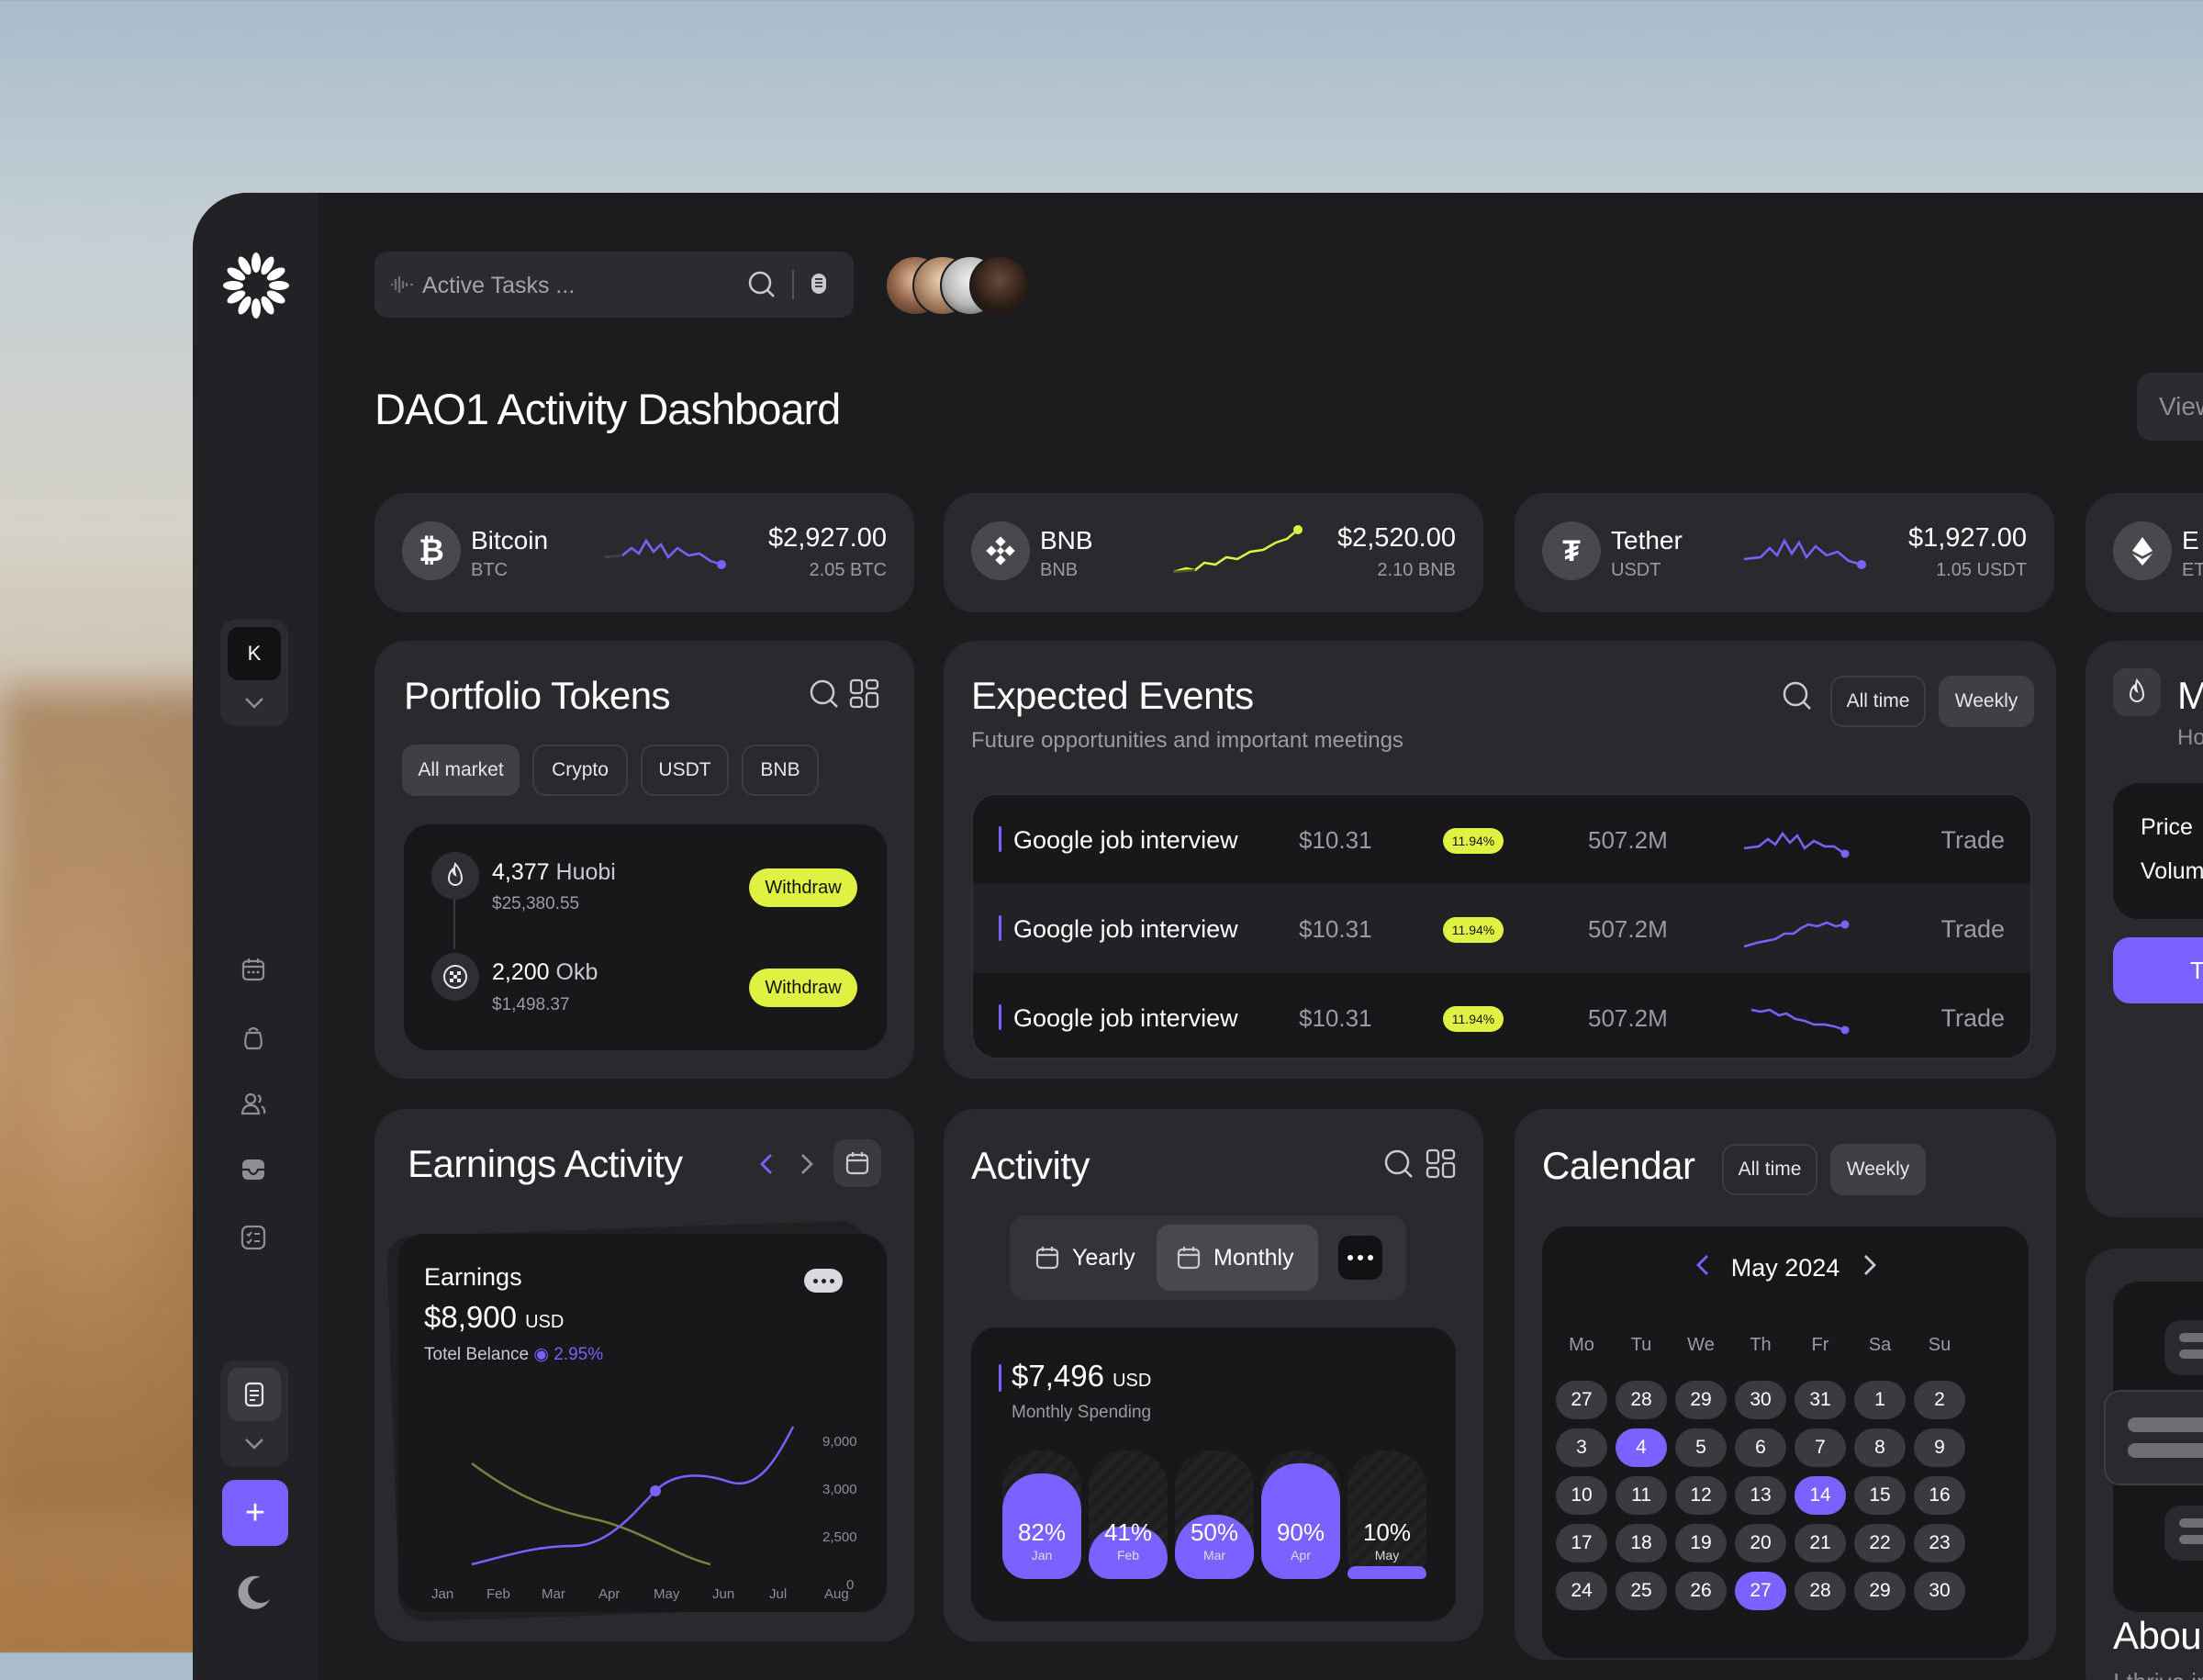 The height and width of the screenshot is (1680, 2203). Describe the element at coordinates (1582, 1543) in the screenshot. I see `calendar-day: 17` at that location.